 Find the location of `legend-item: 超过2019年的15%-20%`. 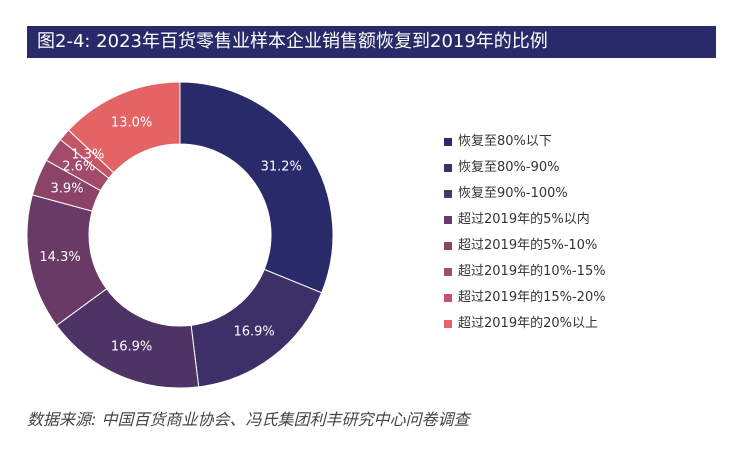

legend-item: 超过2019年的15%-20% is located at coordinates (525, 301).